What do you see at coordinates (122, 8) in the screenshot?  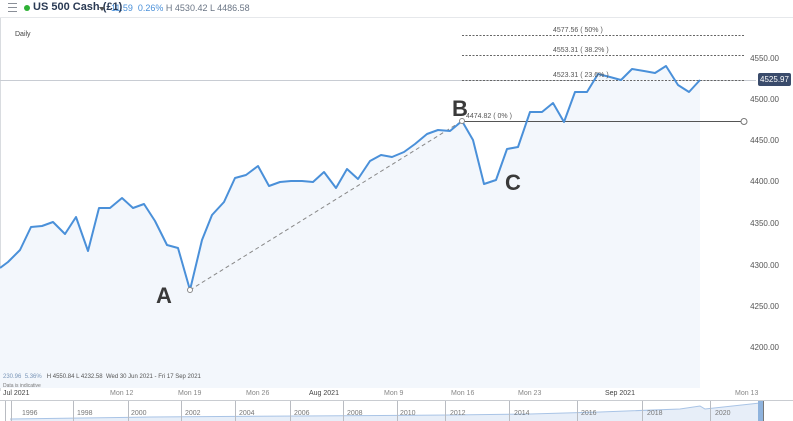 I see `price-change: 11.59` at bounding box center [122, 8].